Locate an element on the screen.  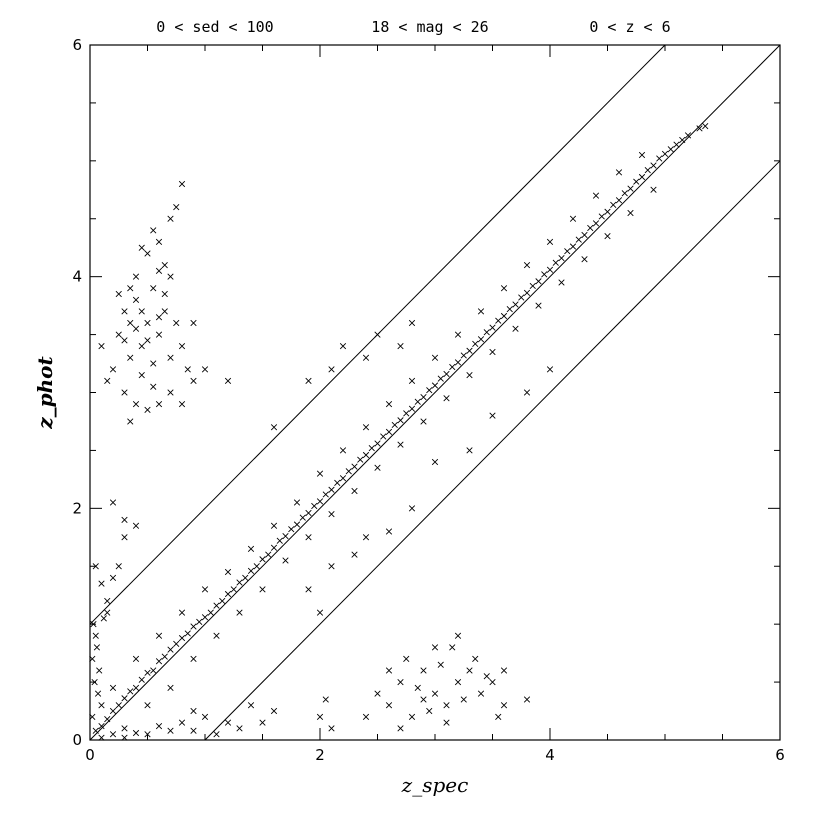
y-tick-label: 0 is located at coordinates (77, 740).